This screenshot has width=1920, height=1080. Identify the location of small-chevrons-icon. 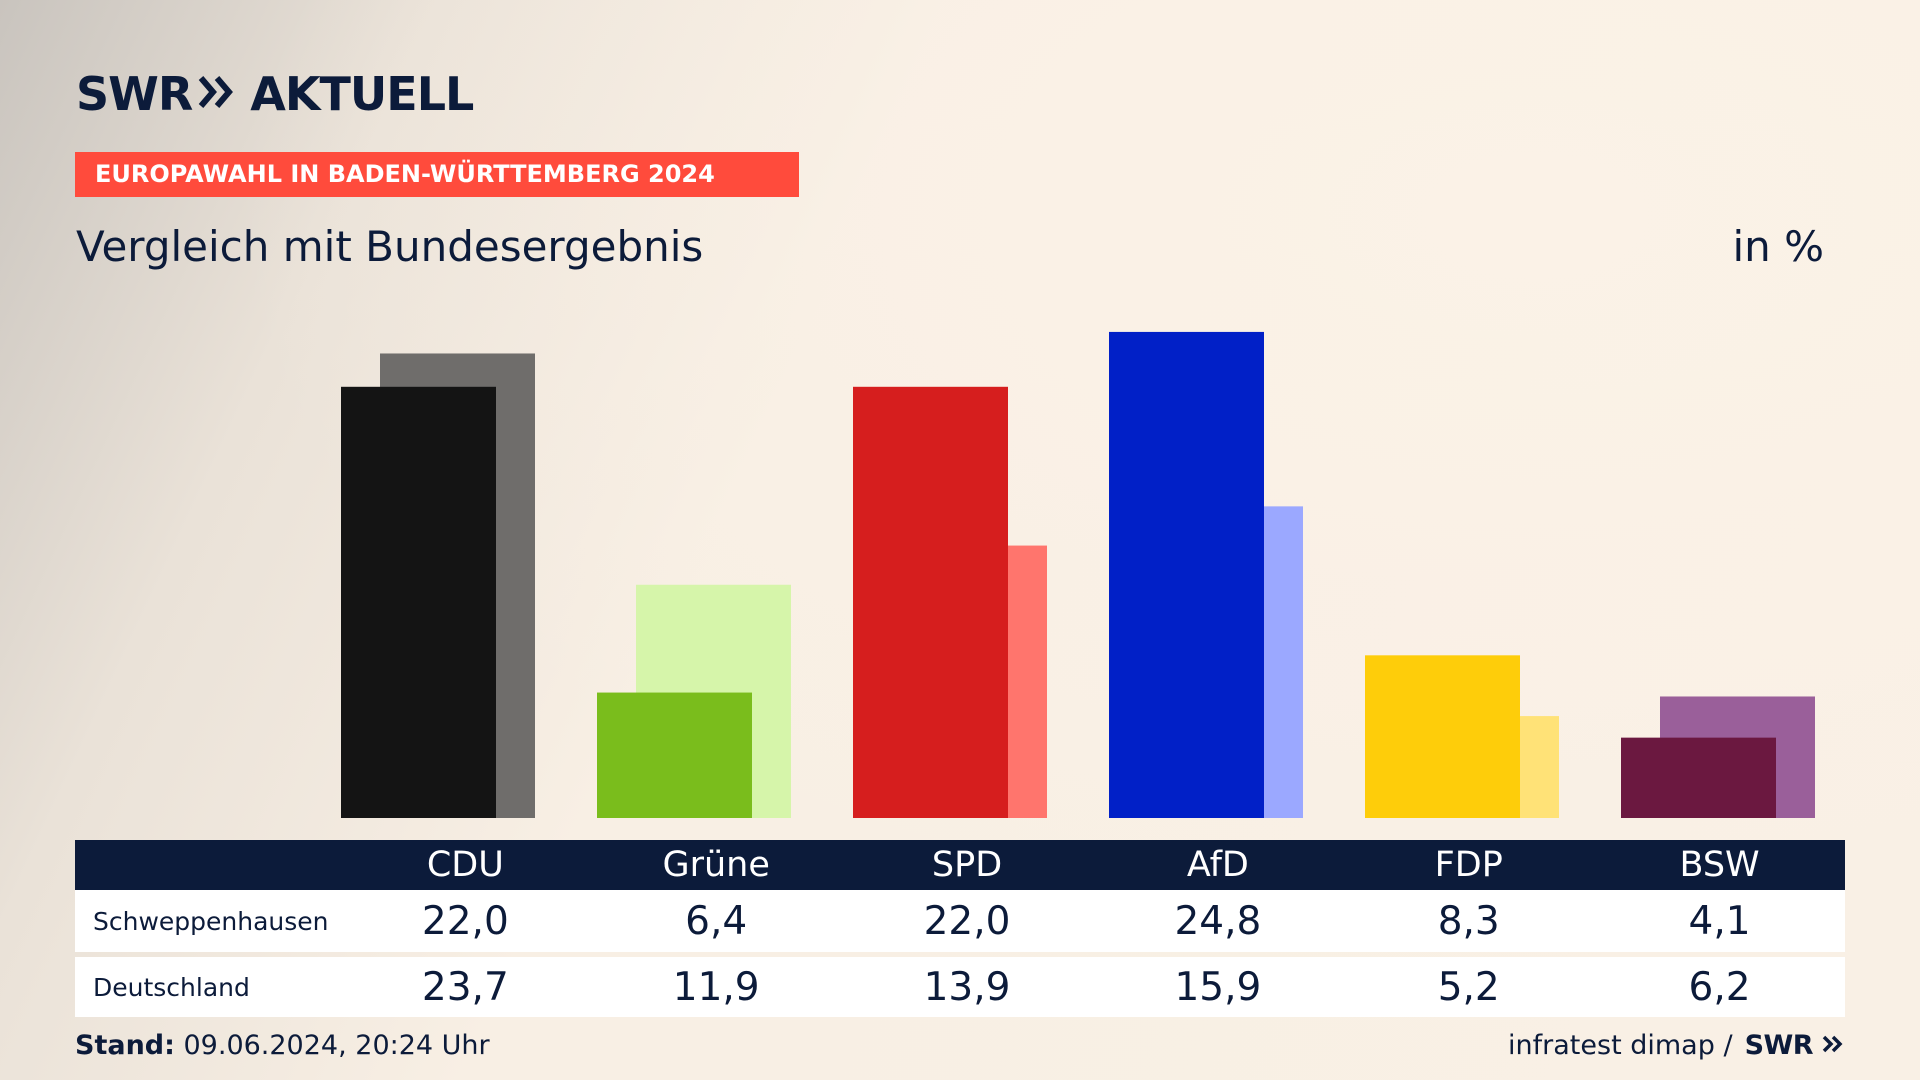
(1832, 1044).